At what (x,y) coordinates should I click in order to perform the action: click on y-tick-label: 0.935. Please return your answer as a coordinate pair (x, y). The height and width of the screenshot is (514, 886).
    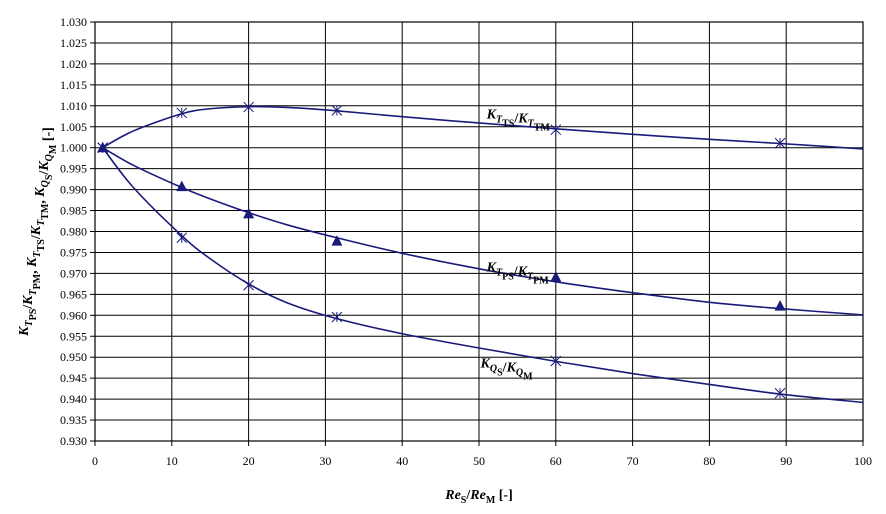
    Looking at the image, I should click on (73, 420).